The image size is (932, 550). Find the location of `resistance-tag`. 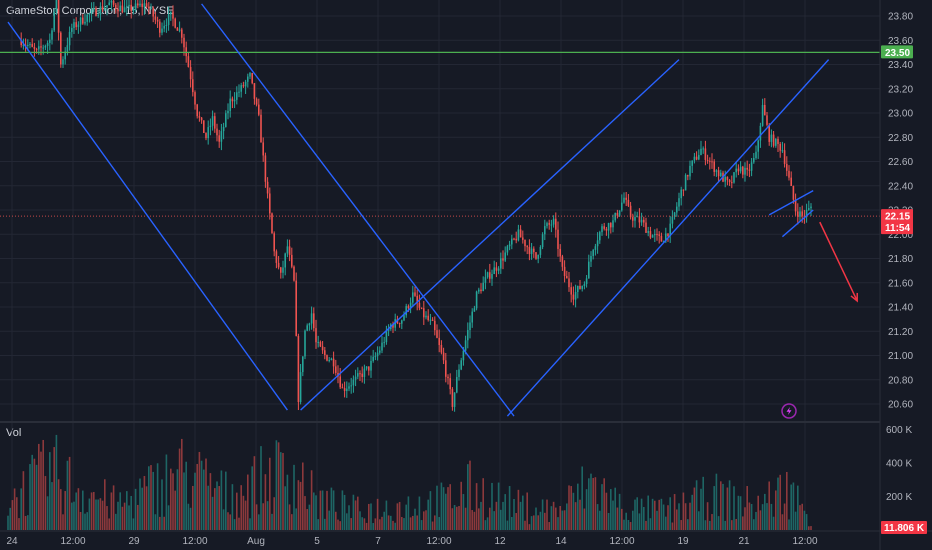

resistance-tag is located at coordinates (897, 52).